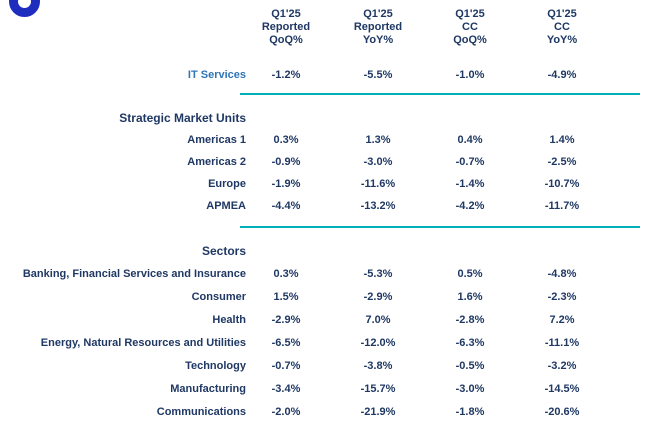  I want to click on section-title-cell: Sectors, so click(123, 251).